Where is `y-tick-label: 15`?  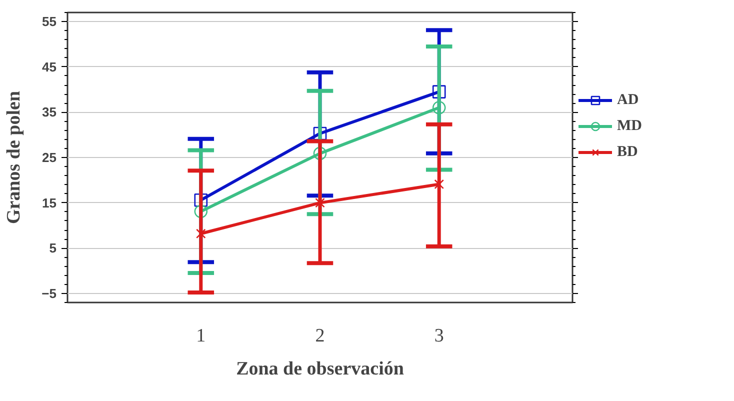 y-tick-label: 15 is located at coordinates (49, 202).